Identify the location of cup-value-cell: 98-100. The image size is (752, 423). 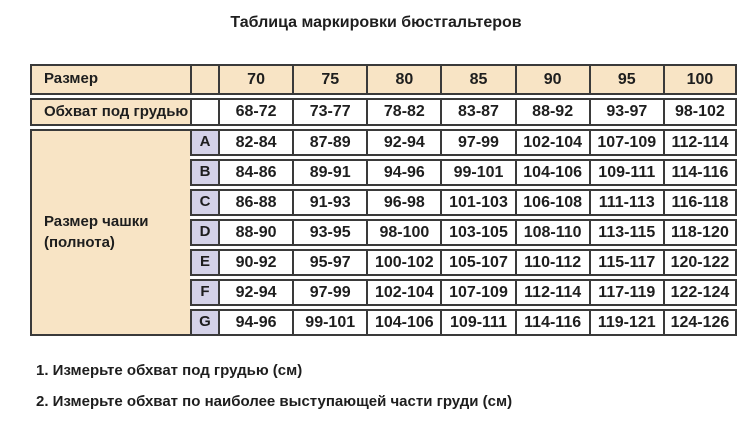
(403, 232).